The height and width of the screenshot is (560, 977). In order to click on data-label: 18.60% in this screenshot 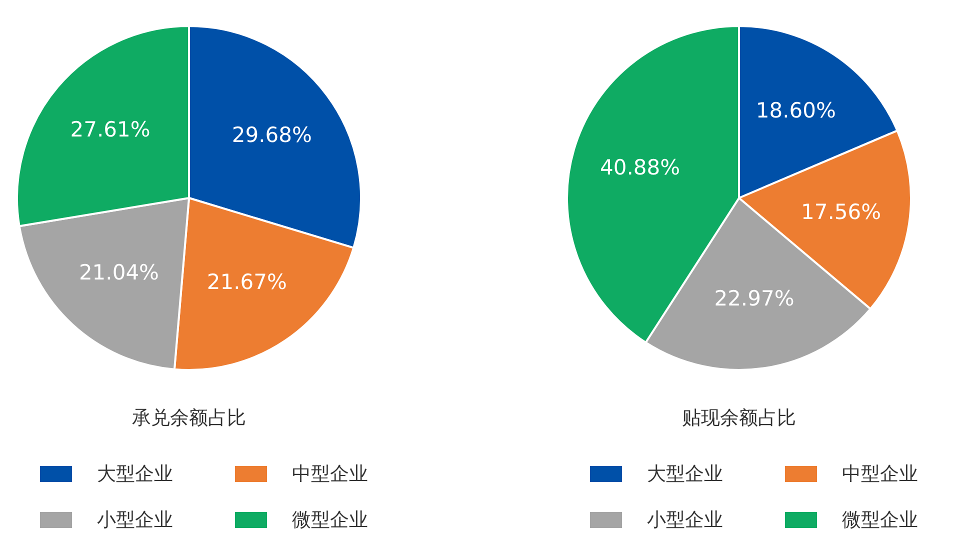, I will do `click(796, 110)`.